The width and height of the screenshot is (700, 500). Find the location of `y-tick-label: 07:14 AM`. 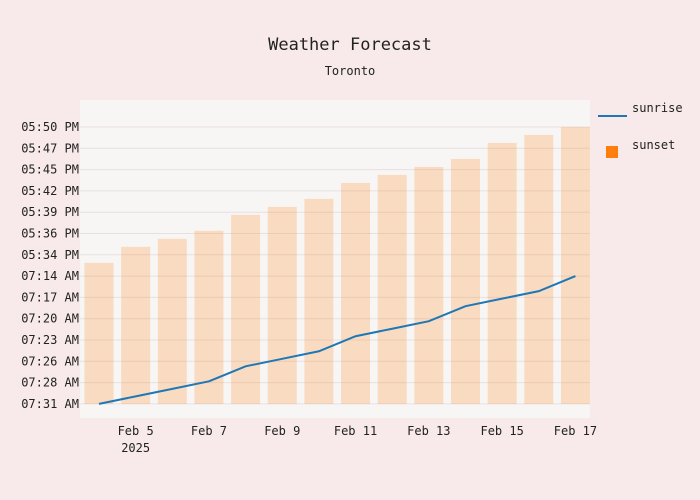

y-tick-label: 07:14 AM is located at coordinates (50, 276).